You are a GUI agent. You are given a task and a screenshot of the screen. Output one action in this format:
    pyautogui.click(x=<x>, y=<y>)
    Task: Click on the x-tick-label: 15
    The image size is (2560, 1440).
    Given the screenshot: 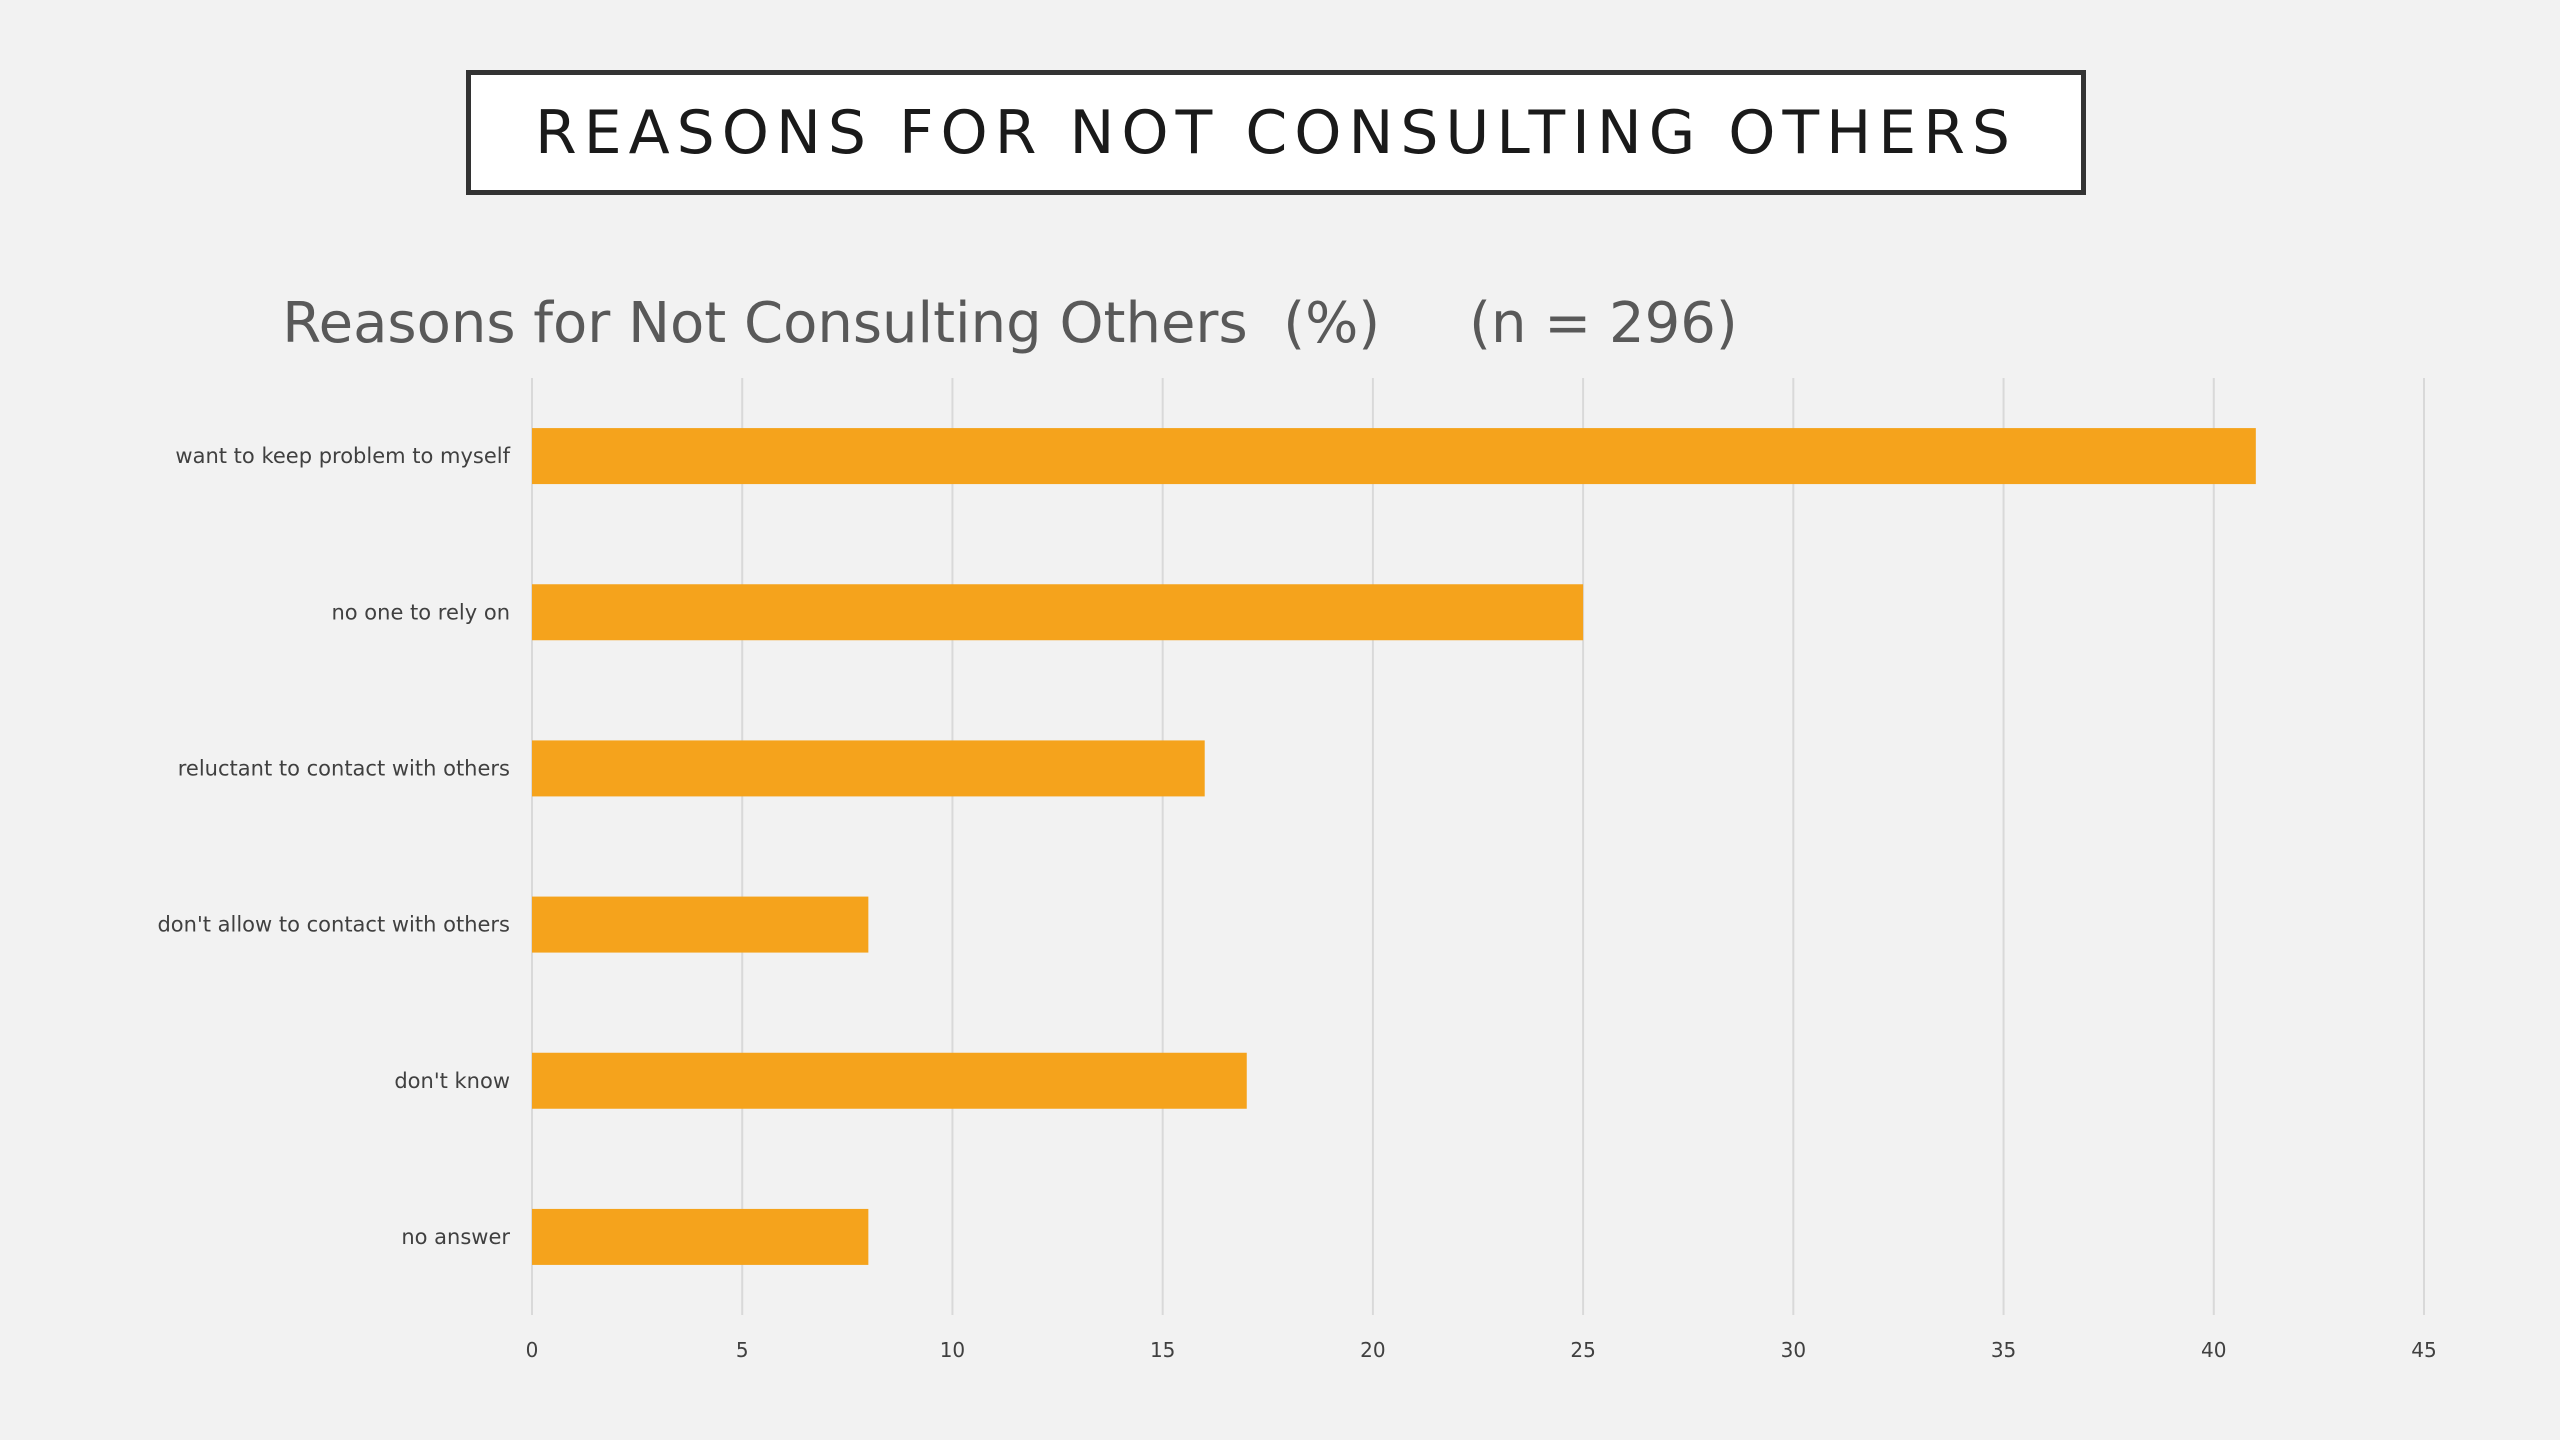 What is the action you would take?
    pyautogui.click(x=1162, y=1350)
    